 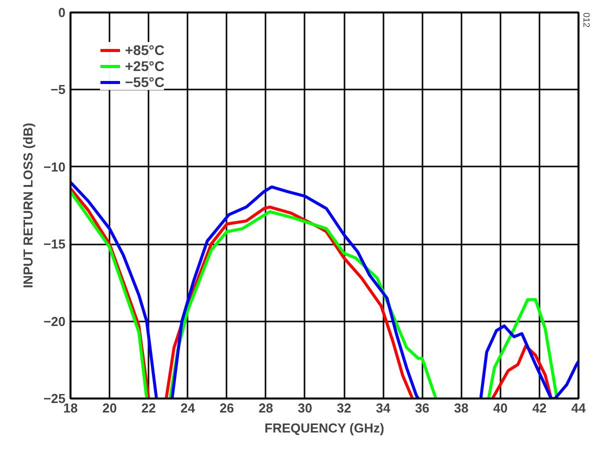 I want to click on x-tick-label: 34, so click(x=384, y=408).